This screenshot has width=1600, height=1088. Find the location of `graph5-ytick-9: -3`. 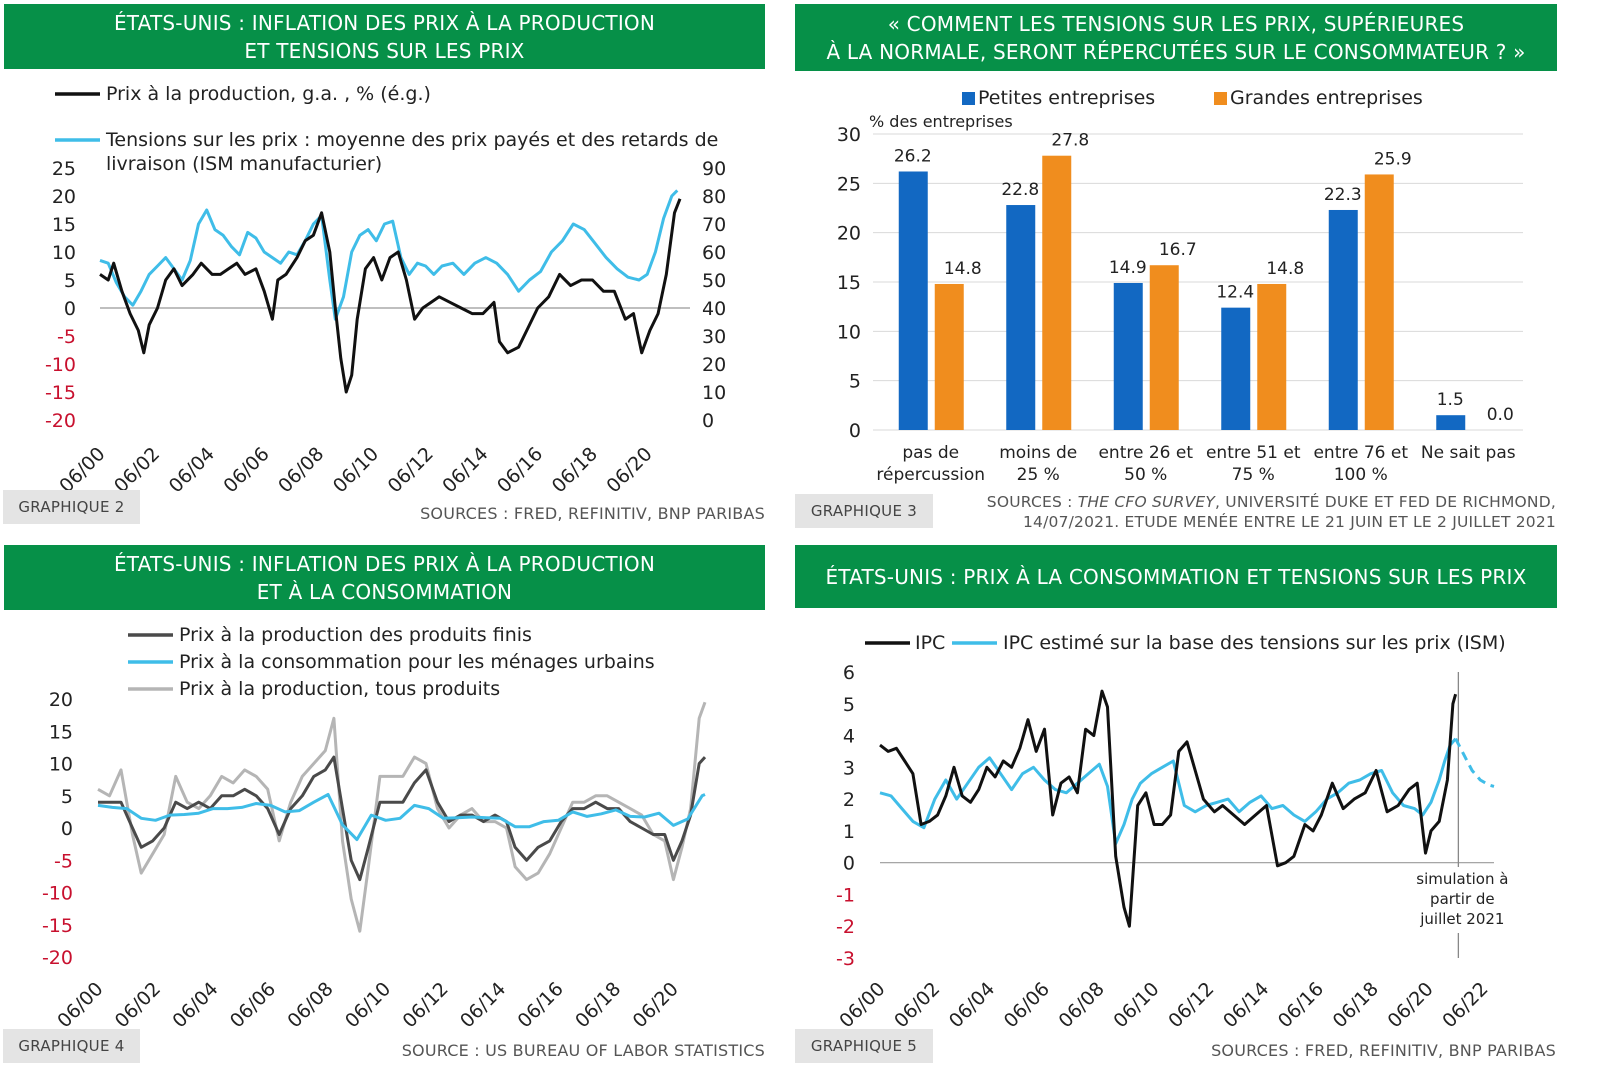

graph5-ytick-9: -3 is located at coordinates (845, 959).